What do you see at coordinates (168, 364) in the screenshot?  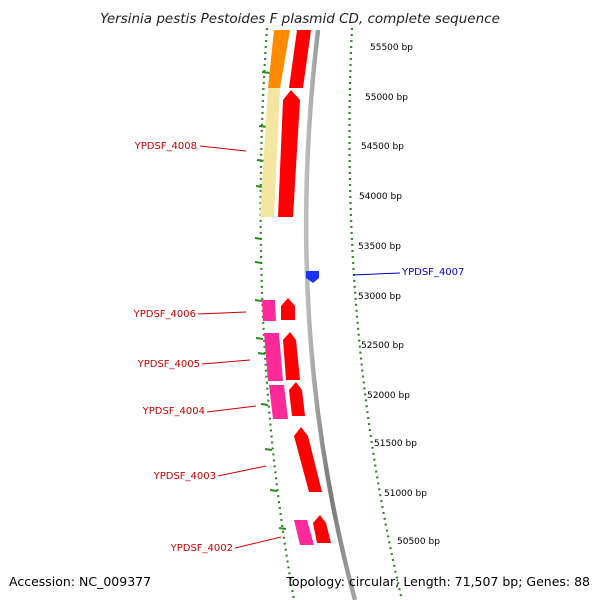 I see `gene-label-ypdsf-4005: YPDSF_4005` at bounding box center [168, 364].